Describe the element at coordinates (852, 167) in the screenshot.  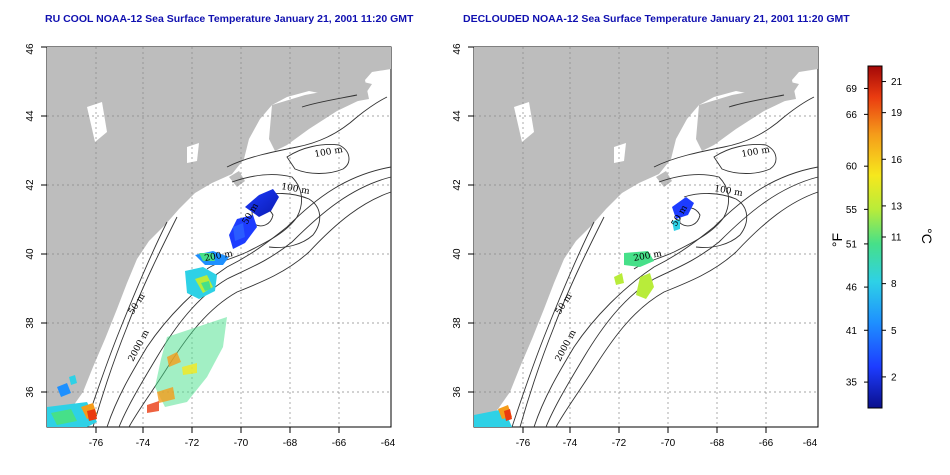
I see `fahrenheit-tick-label: 60` at that location.